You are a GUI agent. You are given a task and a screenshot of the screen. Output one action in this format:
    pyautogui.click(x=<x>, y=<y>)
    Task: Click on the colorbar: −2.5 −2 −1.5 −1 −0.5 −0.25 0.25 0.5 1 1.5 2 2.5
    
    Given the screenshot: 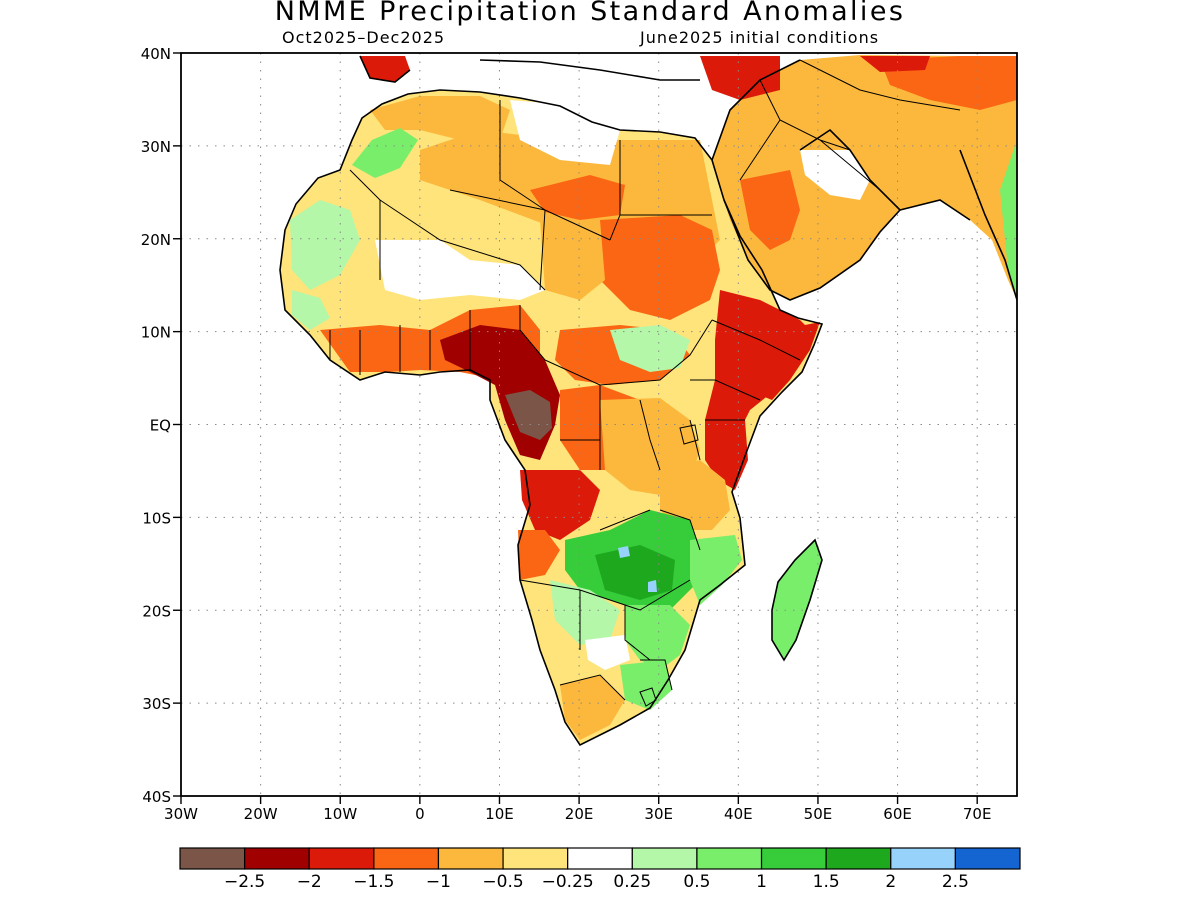 What is the action you would take?
    pyautogui.click(x=600, y=869)
    